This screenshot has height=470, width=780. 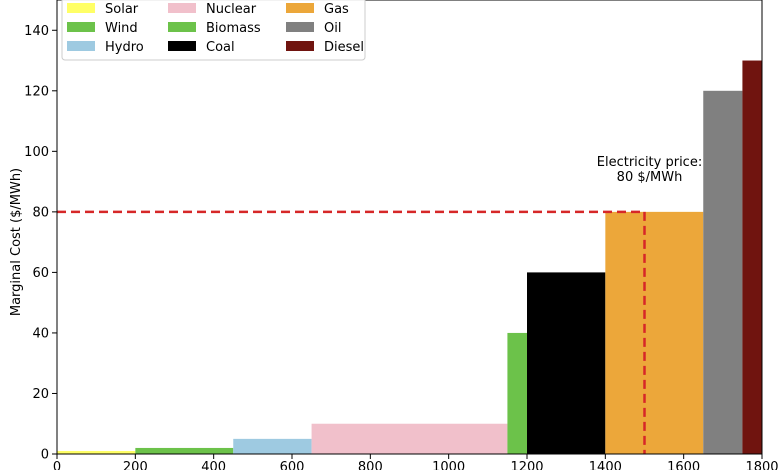 I want to click on legend-label: Nuclear, so click(x=231, y=9).